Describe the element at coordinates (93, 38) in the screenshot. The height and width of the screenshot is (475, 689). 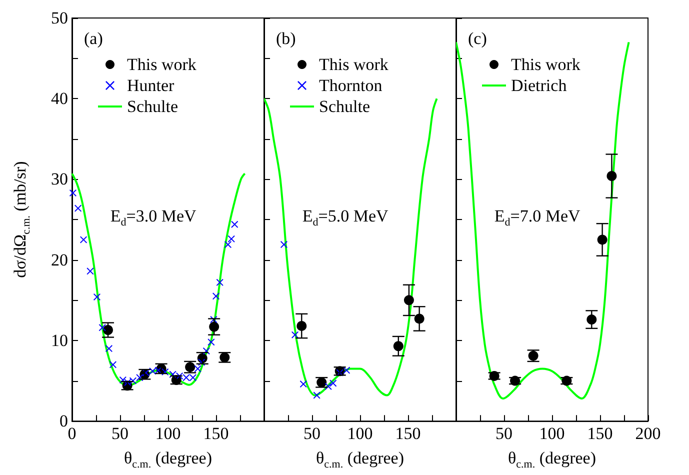
I see `annotation: (a)` at that location.